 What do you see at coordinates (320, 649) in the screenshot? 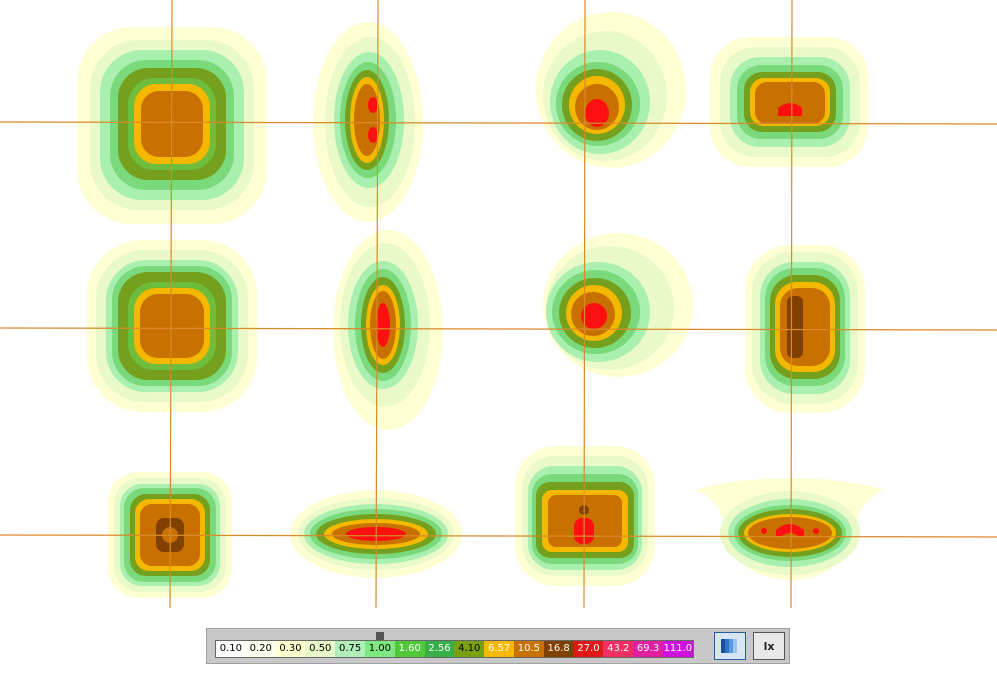
I see `legend-level-swatch: 0.50` at bounding box center [320, 649].